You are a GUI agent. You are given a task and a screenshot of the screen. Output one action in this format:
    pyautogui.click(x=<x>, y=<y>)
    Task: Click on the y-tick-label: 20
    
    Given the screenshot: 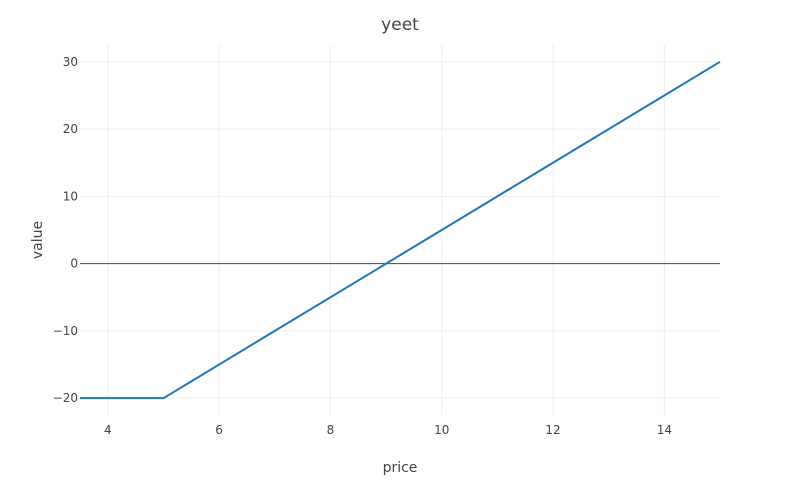 What is the action you would take?
    pyautogui.click(x=70, y=129)
    